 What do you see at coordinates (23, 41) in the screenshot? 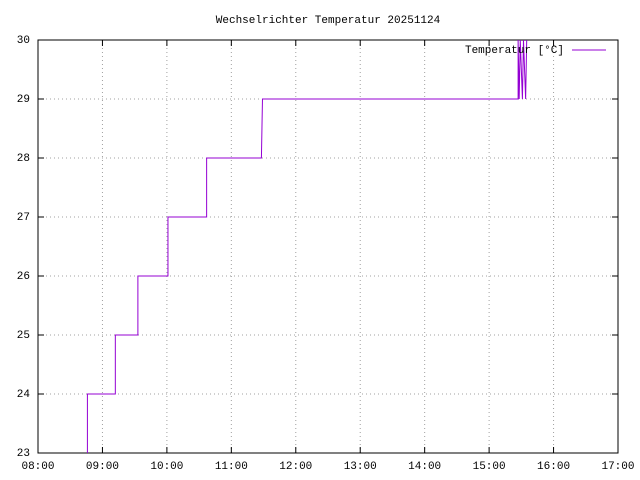
I see `y-tick-label: 30` at bounding box center [23, 41].